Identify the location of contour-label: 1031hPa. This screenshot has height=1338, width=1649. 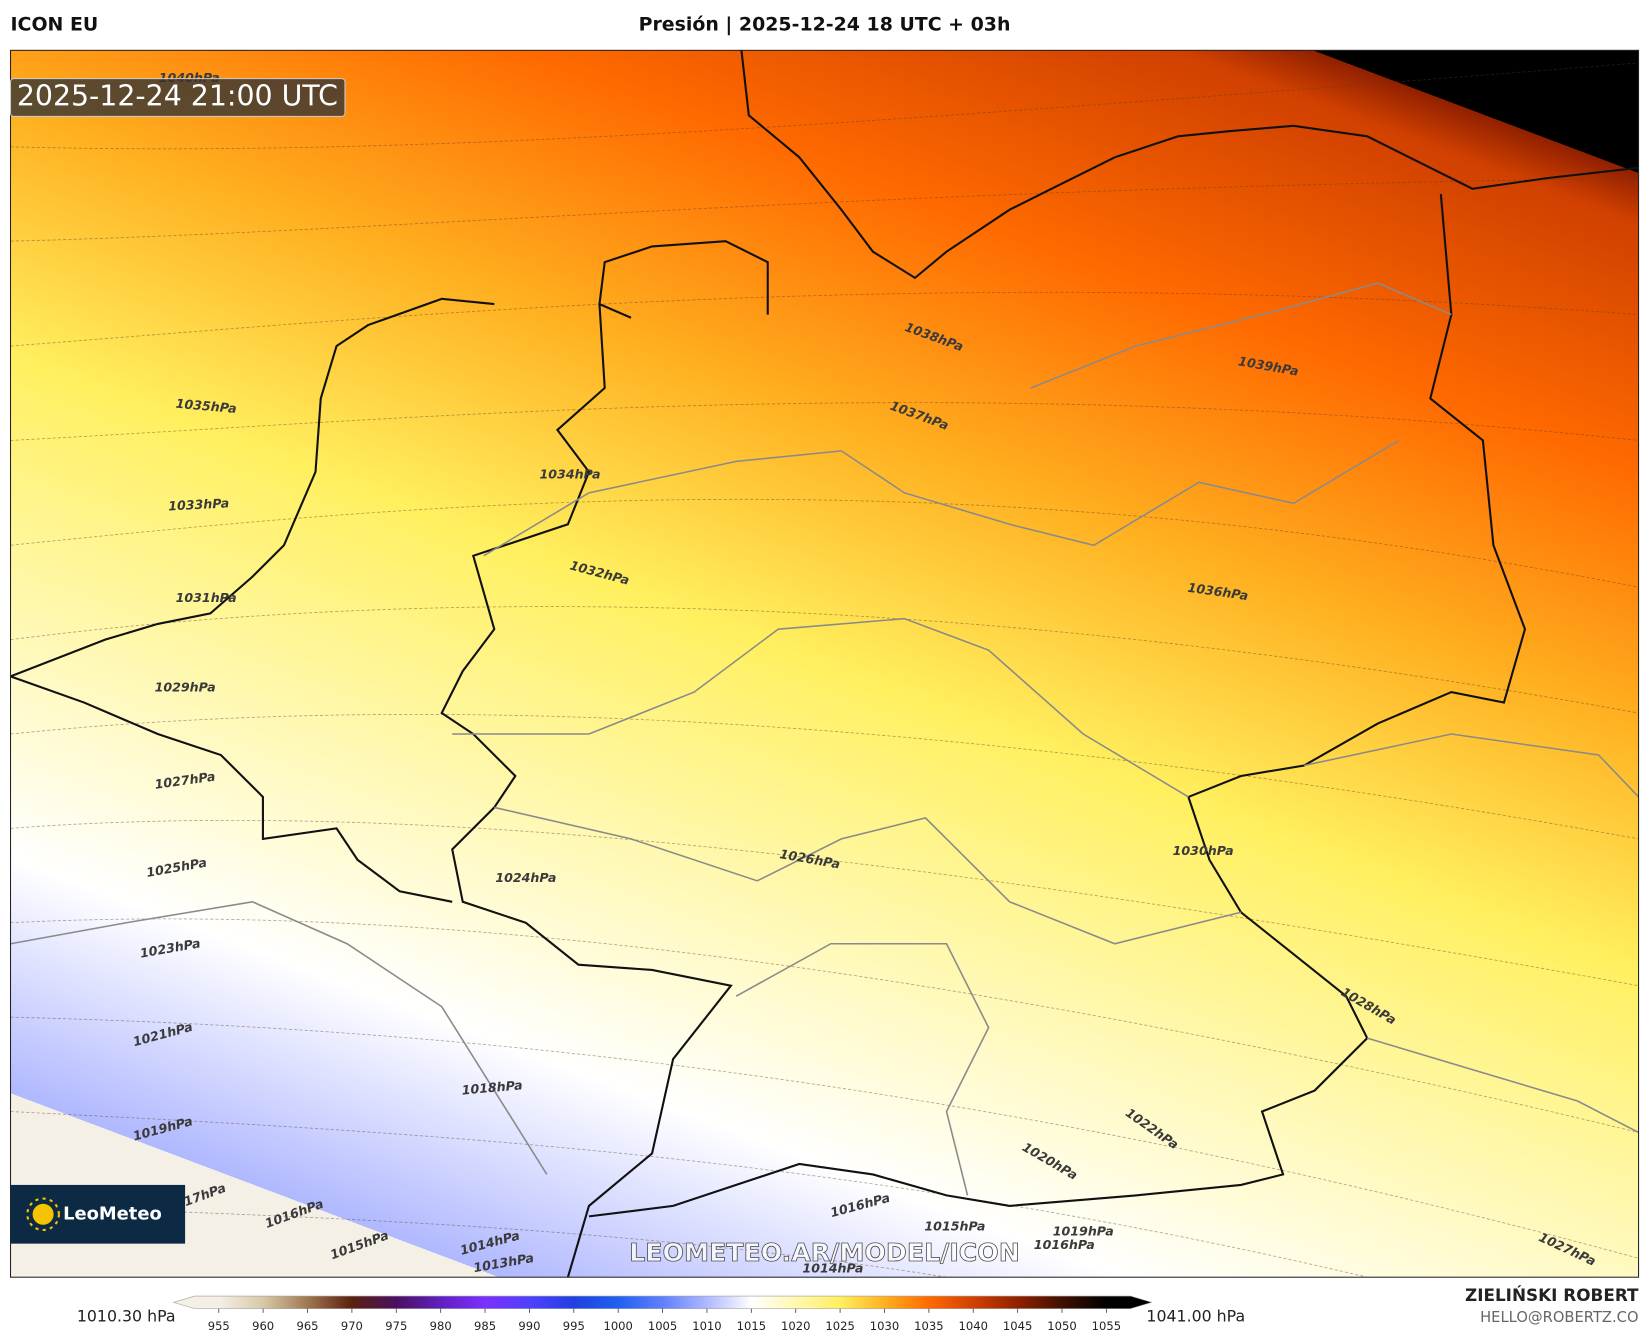
(206, 597).